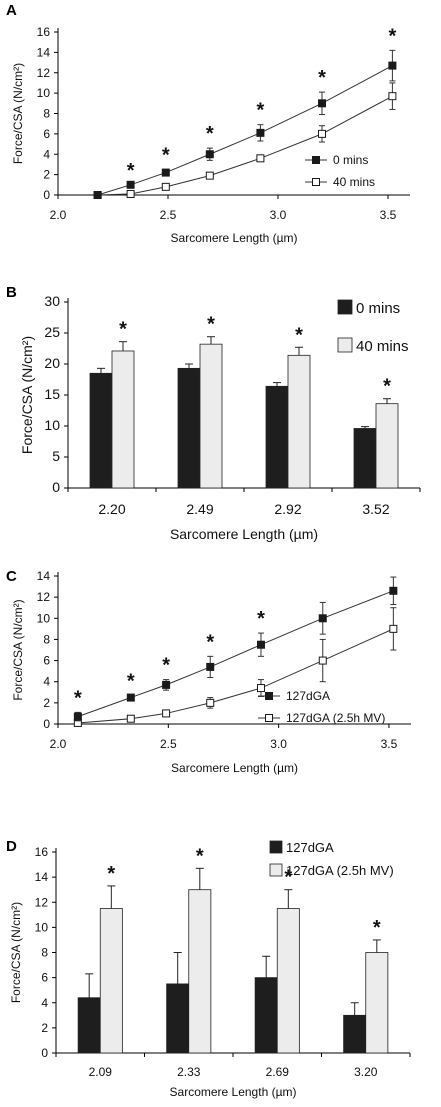 The height and width of the screenshot is (1107, 441). What do you see at coordinates (44, 52) in the screenshot?
I see `y-tick-label: 14` at bounding box center [44, 52].